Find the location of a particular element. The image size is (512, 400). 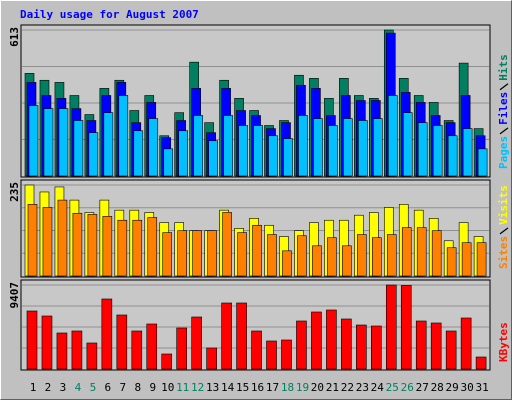

x-tick-label: 19 is located at coordinates (302, 387).